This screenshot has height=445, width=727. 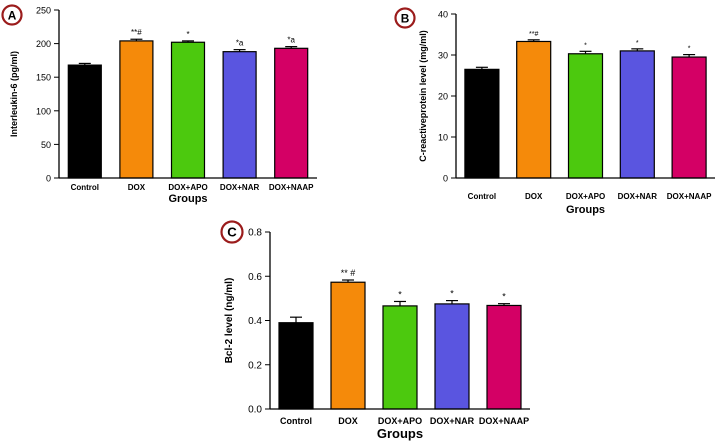 I want to click on panel-letter: A, so click(x=12, y=16).